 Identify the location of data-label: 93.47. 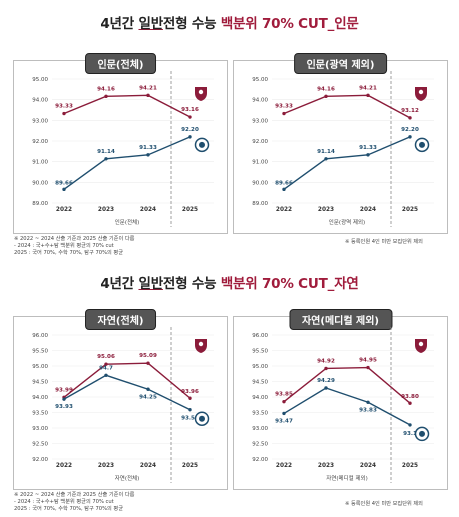
(284, 421).